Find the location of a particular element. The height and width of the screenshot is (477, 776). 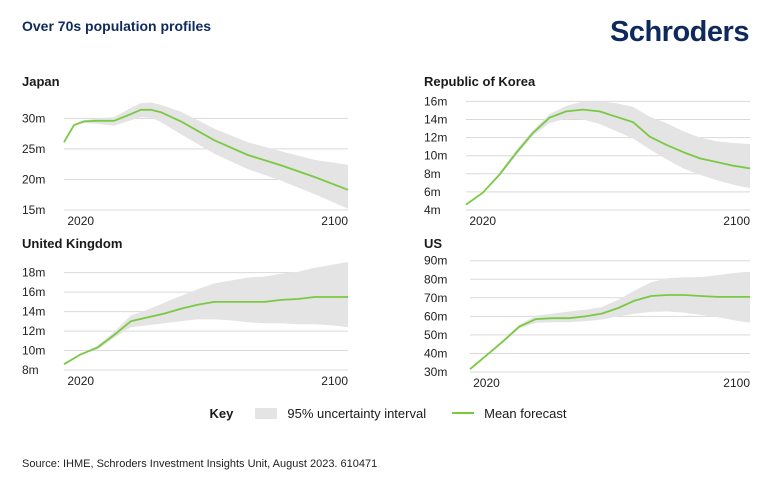

republic-of-korea-y-tick-label: 10m is located at coordinates (435, 156).